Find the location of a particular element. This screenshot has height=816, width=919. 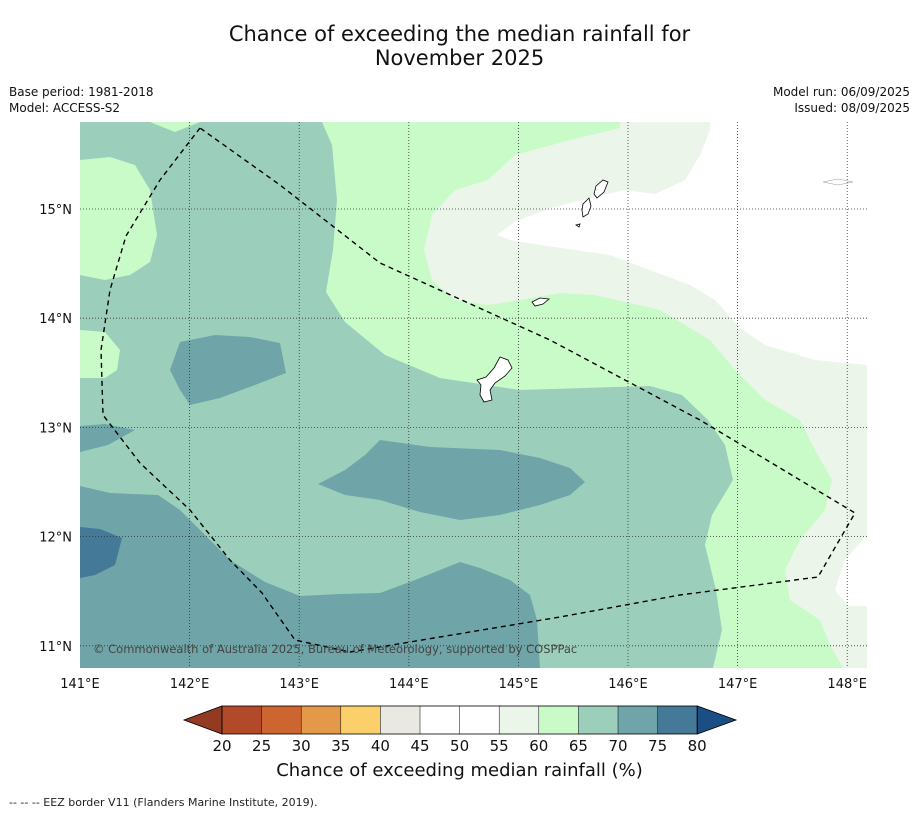

zone-60-65-top is located at coordinates (175, 127).